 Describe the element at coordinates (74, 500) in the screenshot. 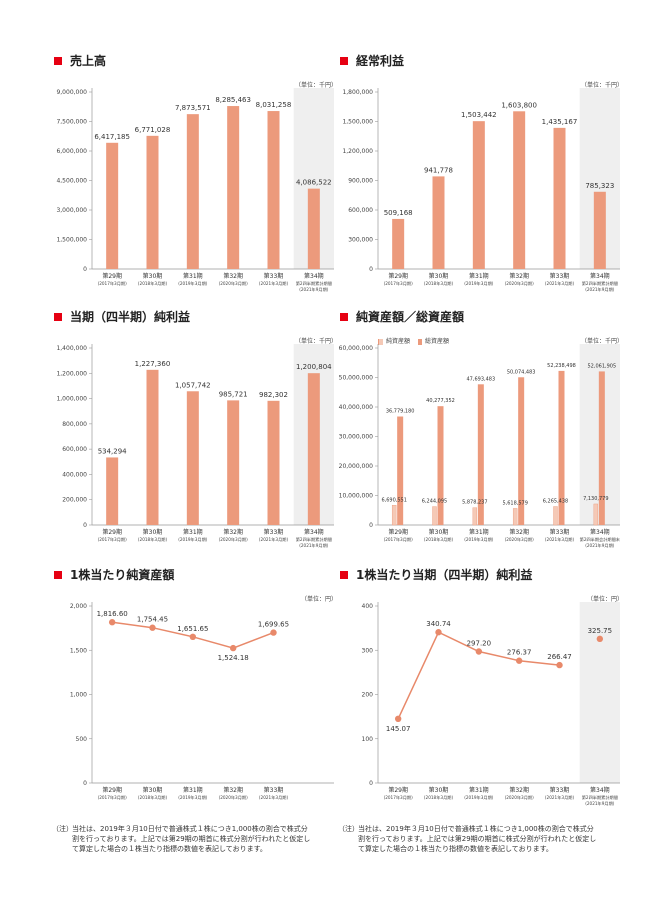

I see `y-tick-label: 200,000` at that location.